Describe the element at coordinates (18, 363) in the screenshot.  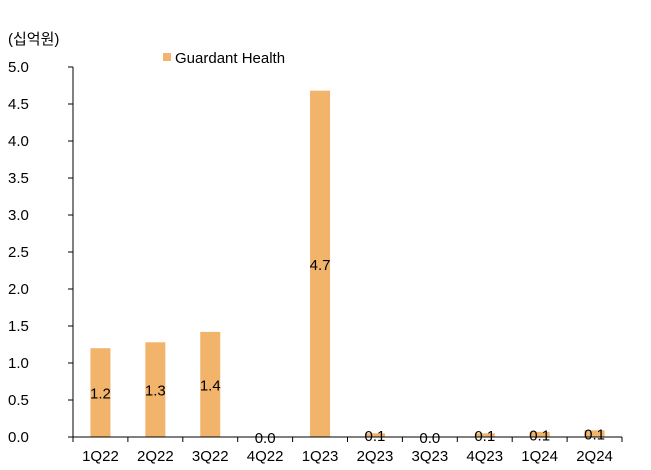
I see `y-tick-label: 1.0` at that location.